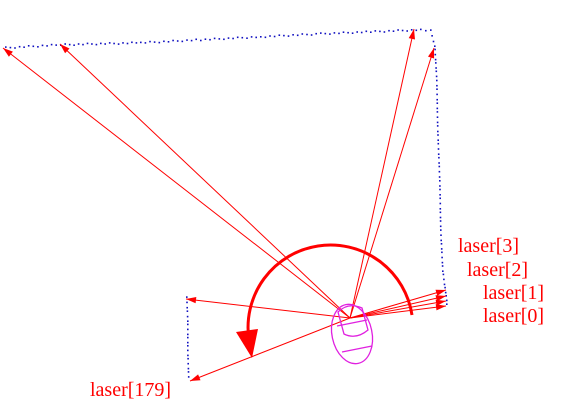 Image resolution: width=571 pixels, height=413 pixels. I want to click on robot-body-outline, so click(352, 334).